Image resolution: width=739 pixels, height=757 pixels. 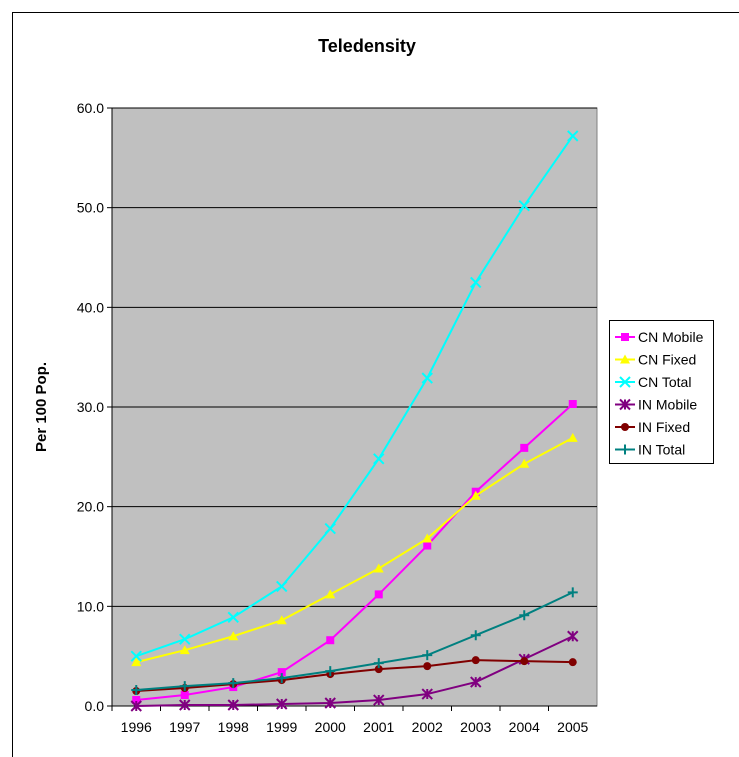 What do you see at coordinates (667, 360) in the screenshot?
I see `legend-label: CN Fixed` at bounding box center [667, 360].